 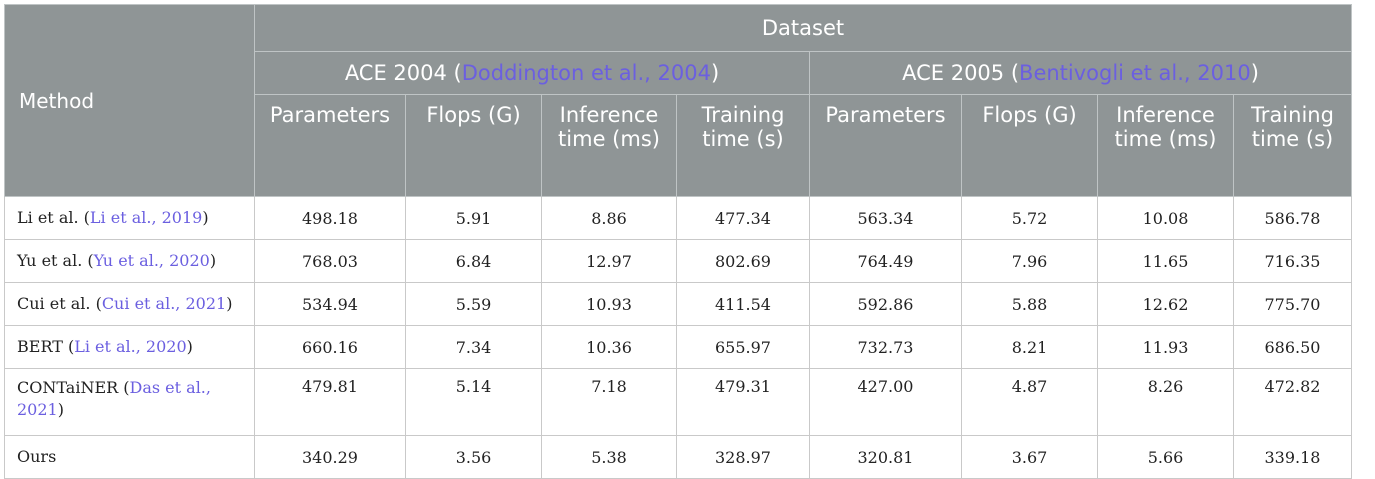 I want to click on method-name-cell: Yu et al. (Yu et al., 2020), so click(x=129, y=261).